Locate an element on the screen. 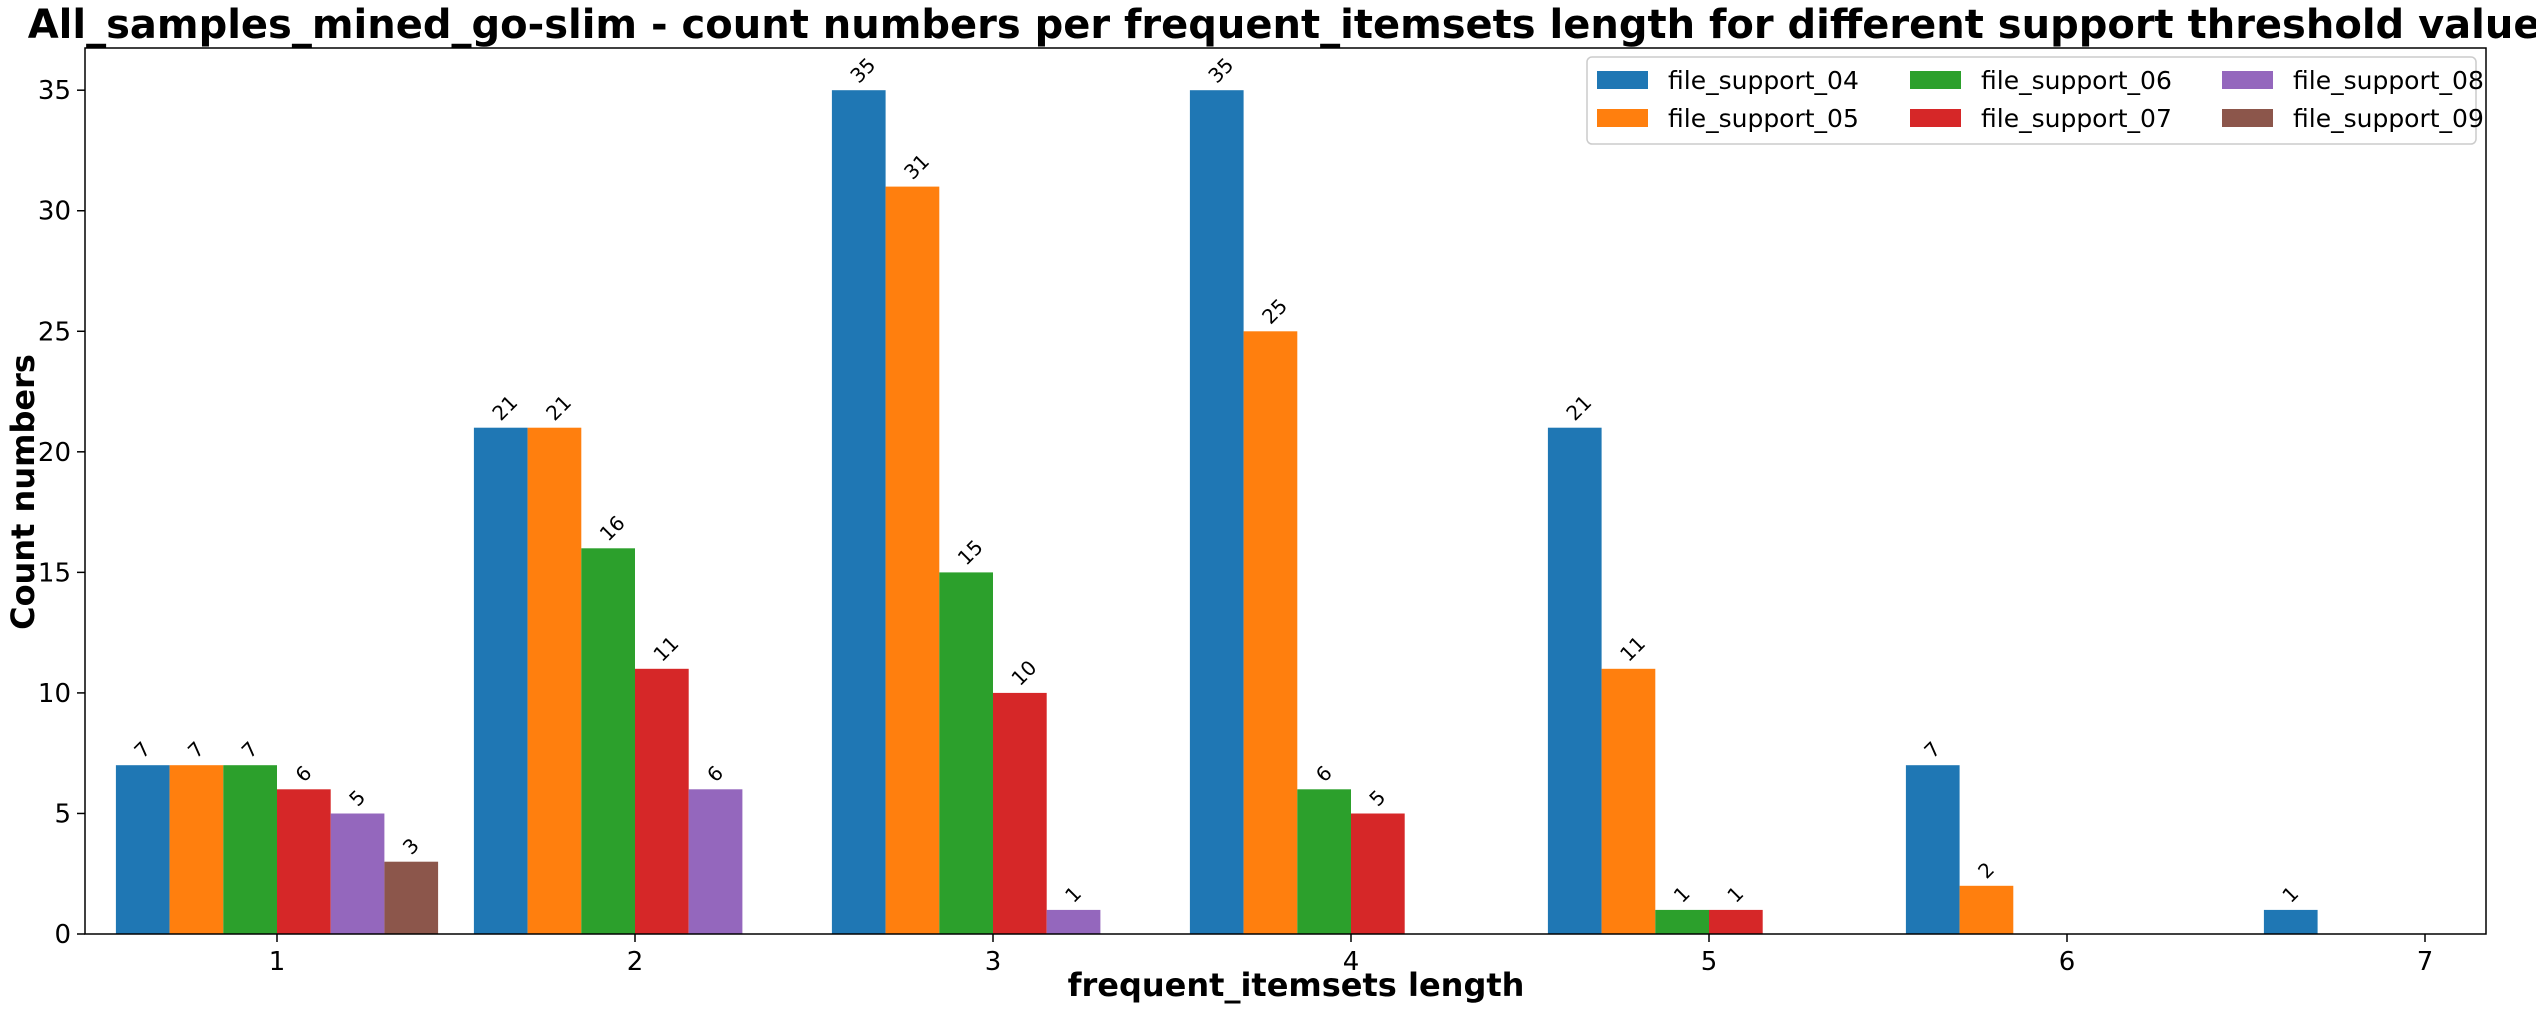 The height and width of the screenshot is (1011, 2536). legend-label: file_support_04 is located at coordinates (1763, 80).